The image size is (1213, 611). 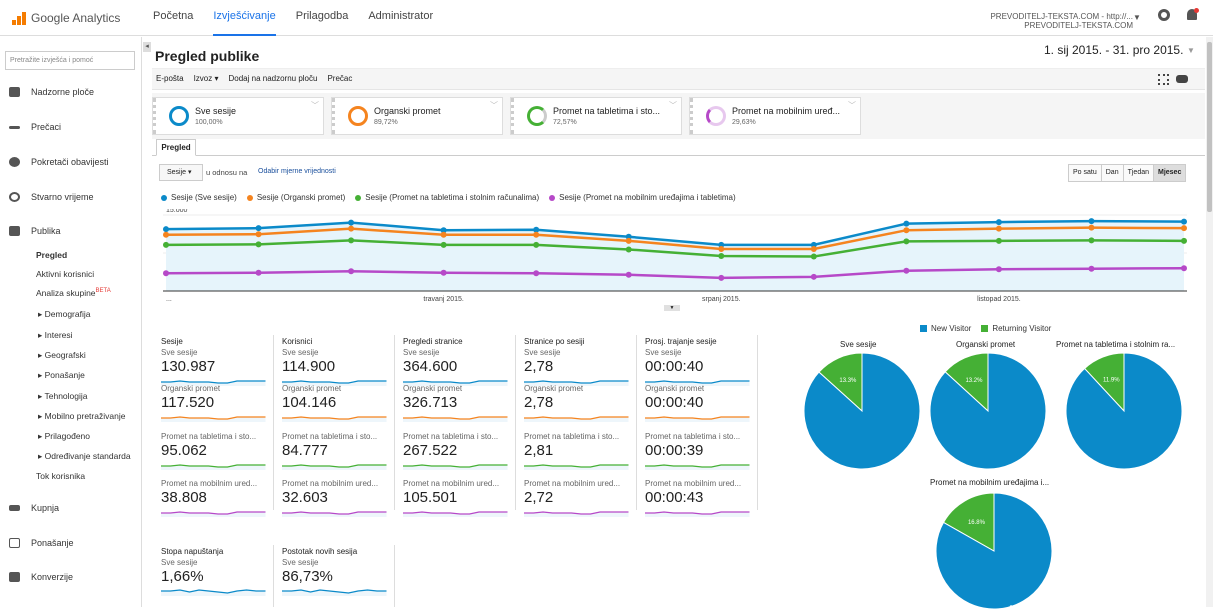 What do you see at coordinates (1191, 50) in the screenshot?
I see `date-caret-icon: ▼` at bounding box center [1191, 50].